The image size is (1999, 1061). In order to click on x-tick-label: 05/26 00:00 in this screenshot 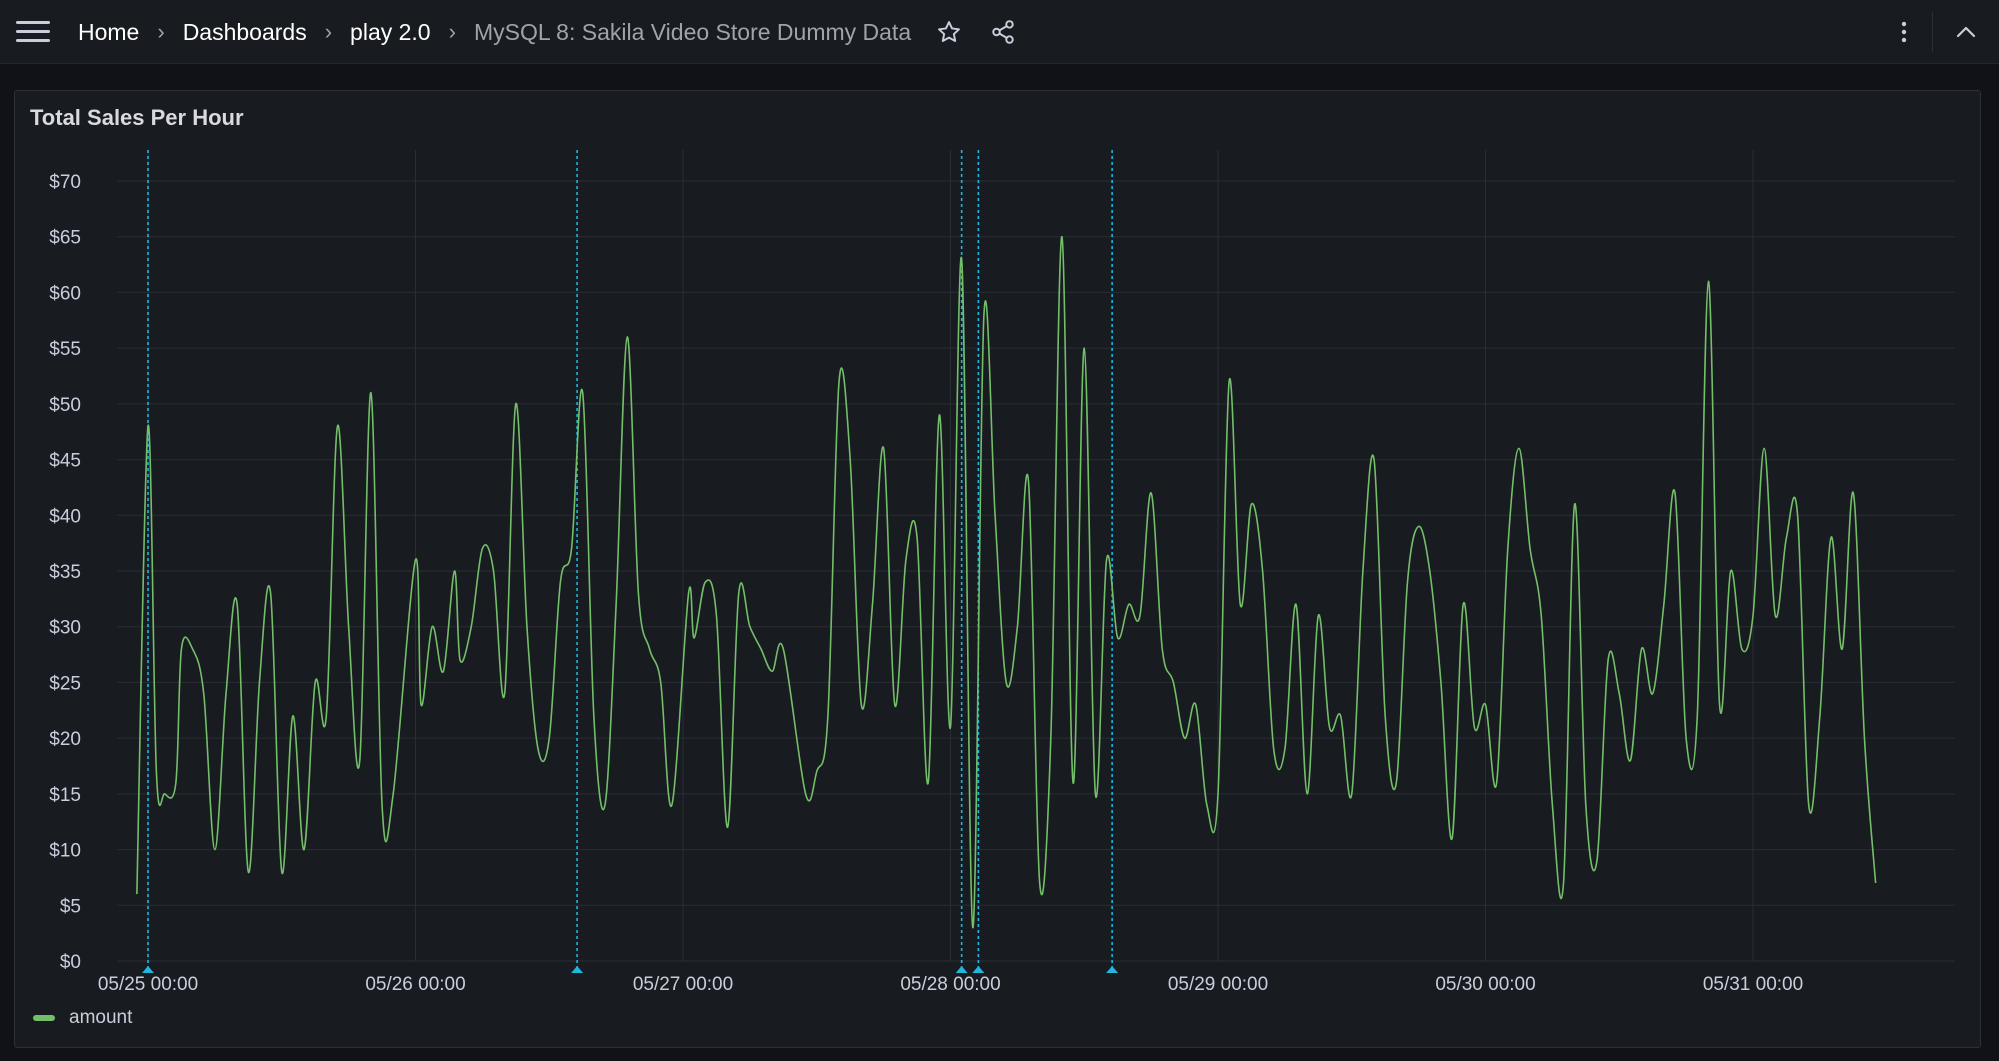, I will do `click(415, 984)`.